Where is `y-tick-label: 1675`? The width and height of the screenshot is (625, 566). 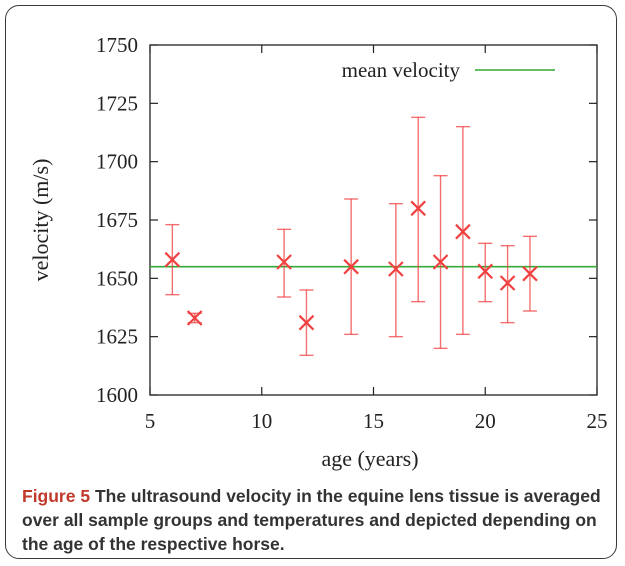
y-tick-label: 1675 is located at coordinates (117, 220).